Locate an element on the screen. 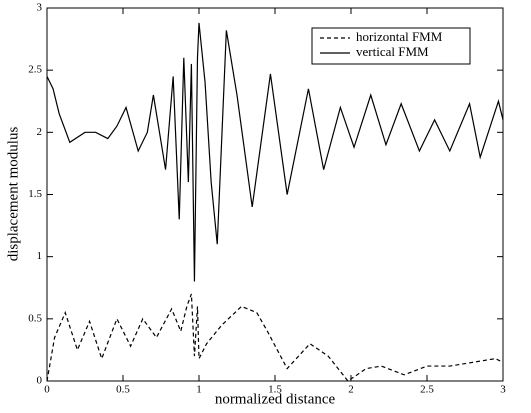  y-tick-label: 3 is located at coordinates (40, 8).